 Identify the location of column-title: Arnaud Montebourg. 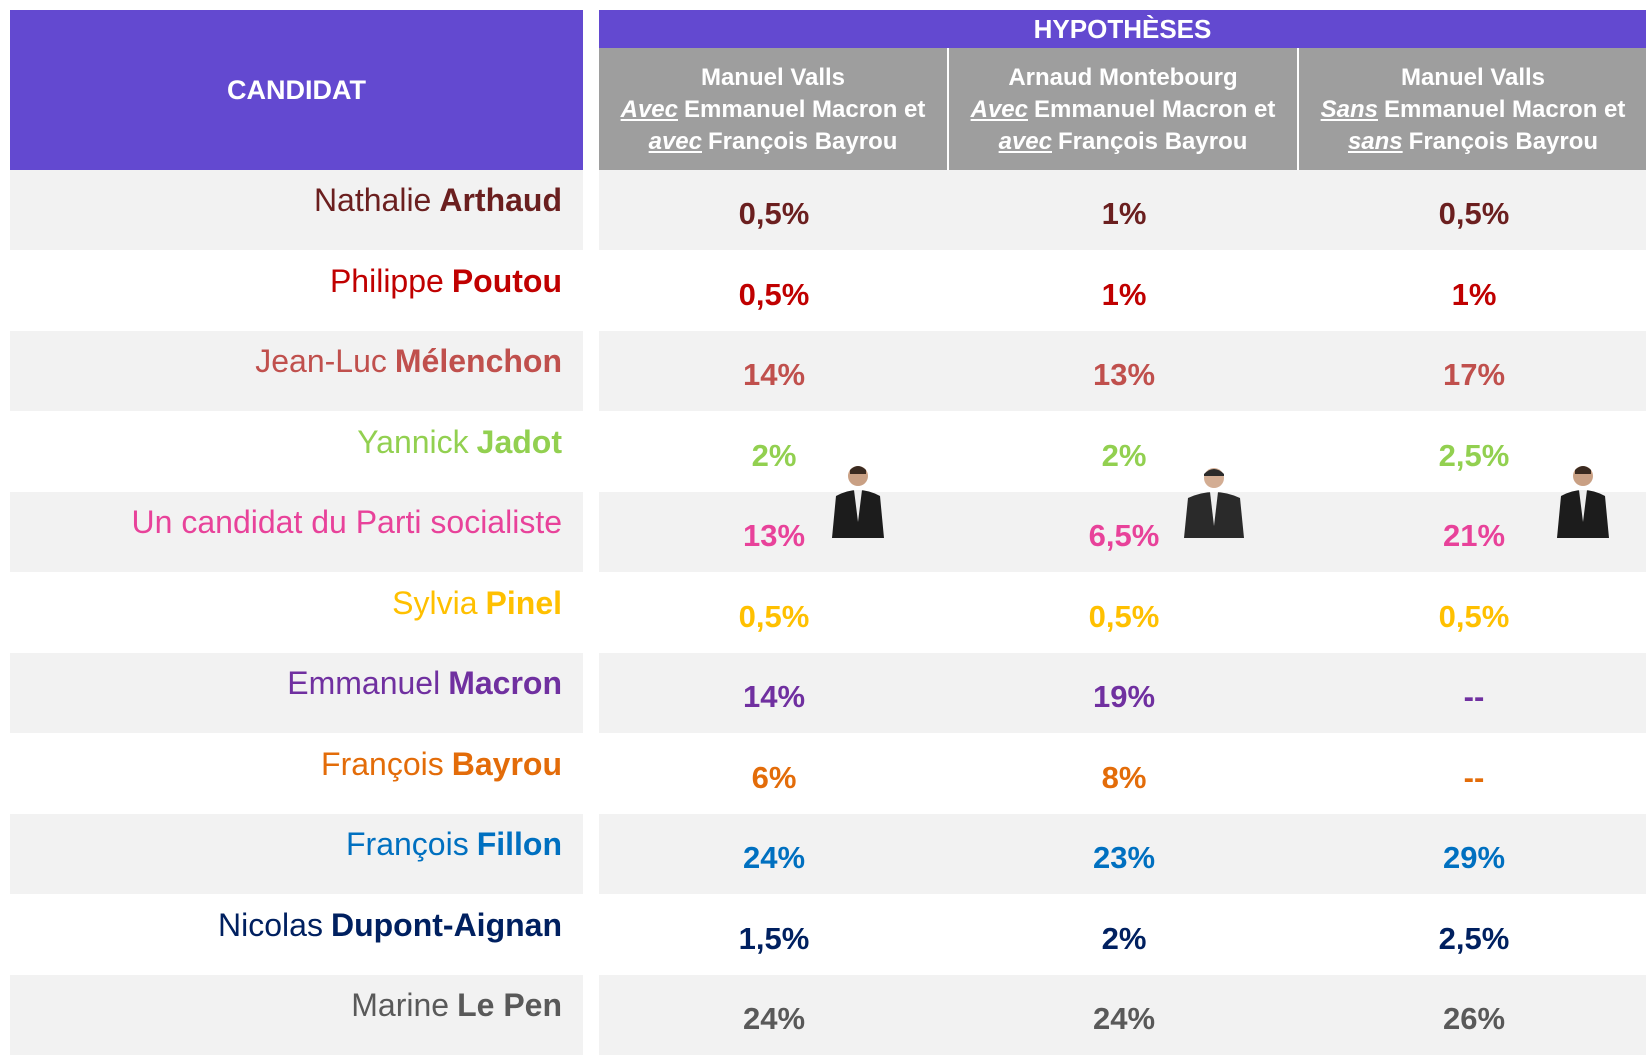
(1123, 77).